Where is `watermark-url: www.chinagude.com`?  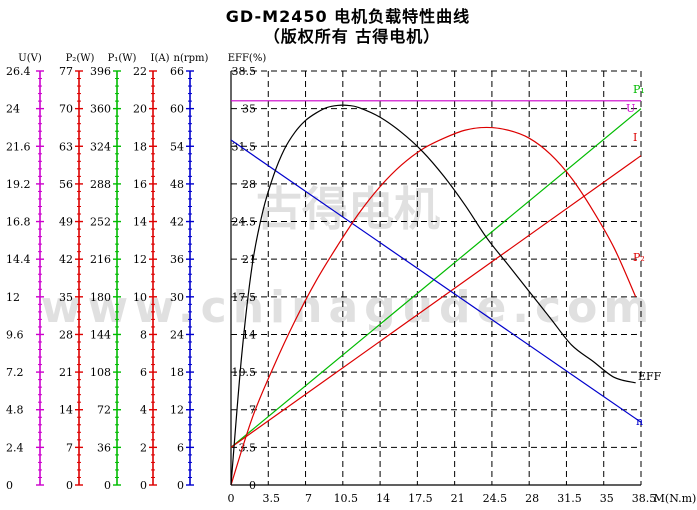 watermark-url: www.chinagude.com is located at coordinates (348, 307).